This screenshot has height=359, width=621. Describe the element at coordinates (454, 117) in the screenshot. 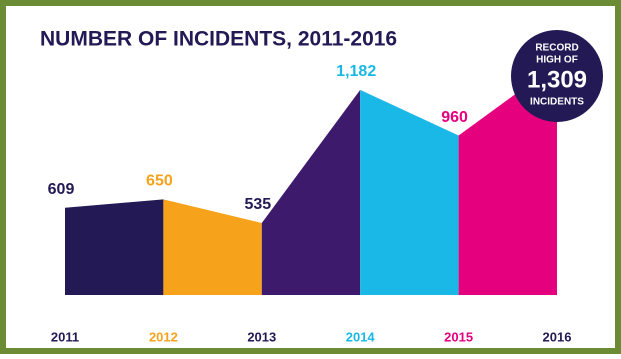

I see `value-label: 960` at that location.